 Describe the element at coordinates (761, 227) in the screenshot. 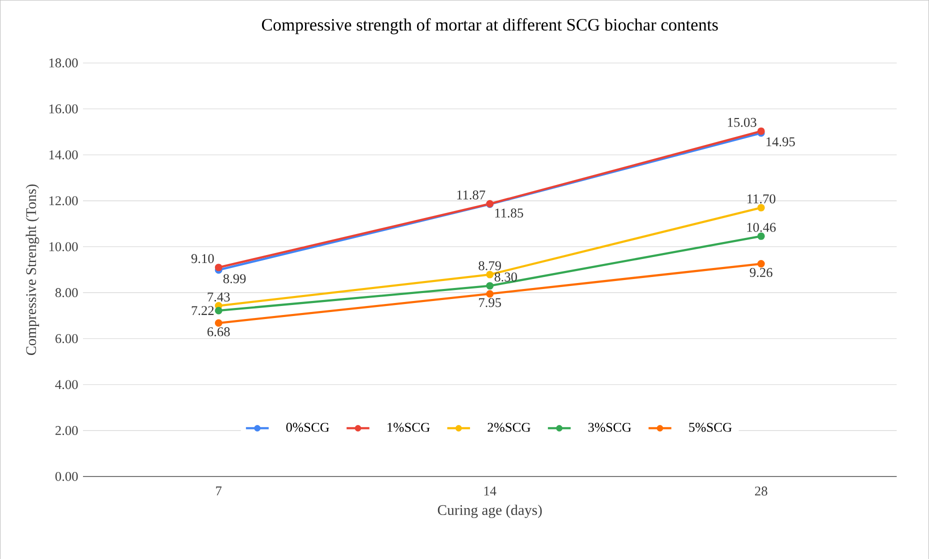

I see `data-label: 10.46` at that location.